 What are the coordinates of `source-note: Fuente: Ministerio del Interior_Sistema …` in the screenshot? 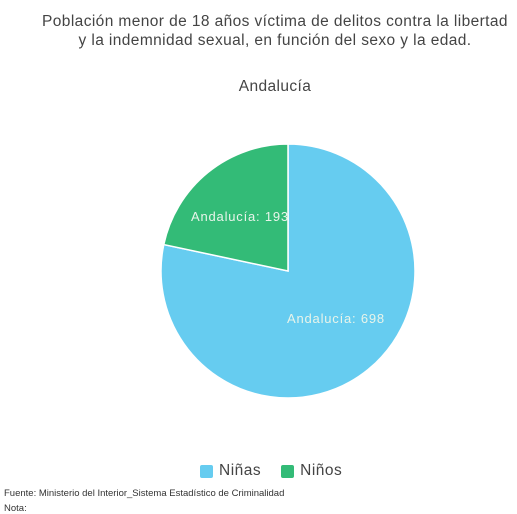 It's located at (144, 493).